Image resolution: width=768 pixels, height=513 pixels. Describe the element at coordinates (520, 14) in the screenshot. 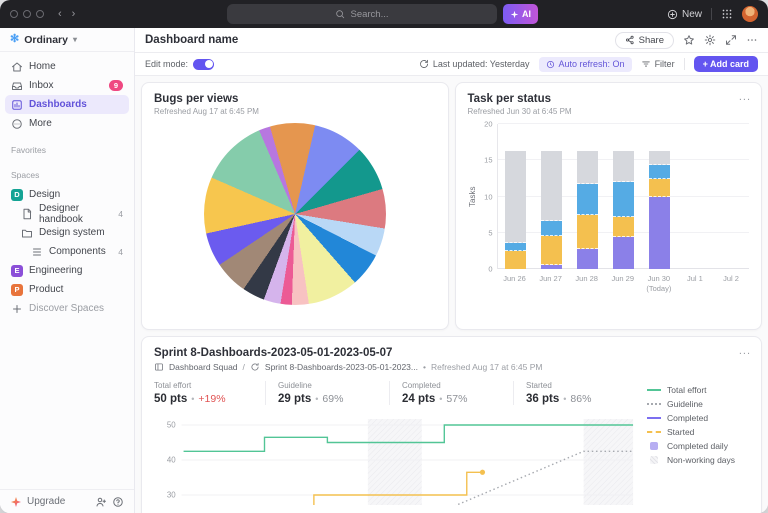

I see `ai-button: AI` at that location.